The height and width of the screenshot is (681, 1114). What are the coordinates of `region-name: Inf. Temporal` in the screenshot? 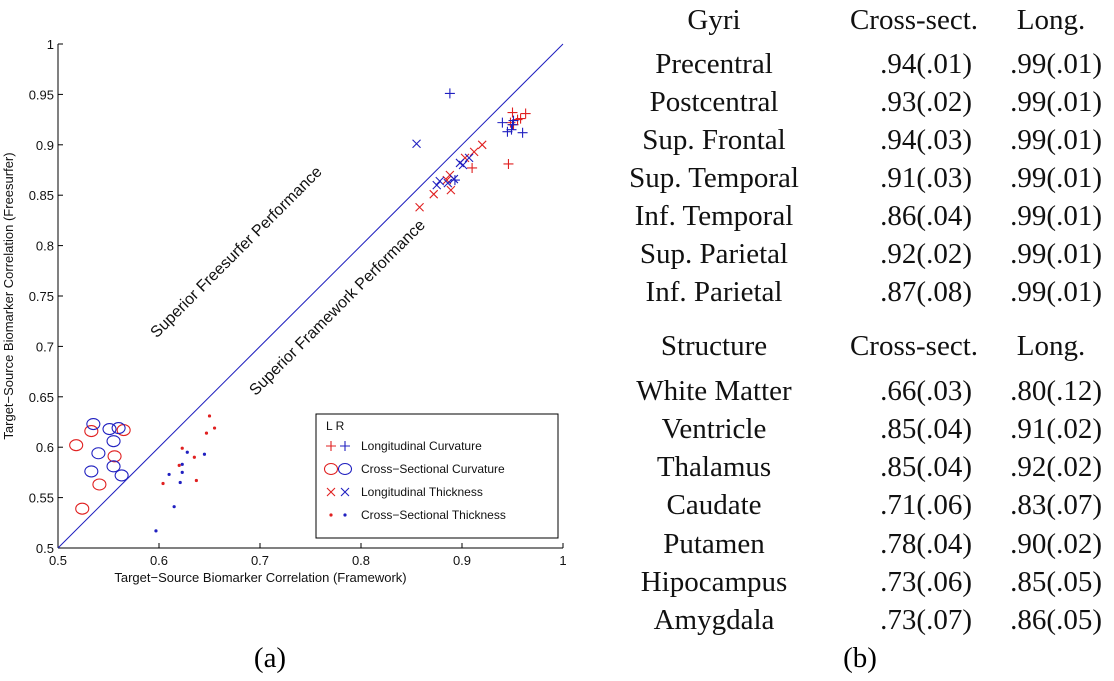 It's located at (714, 216).